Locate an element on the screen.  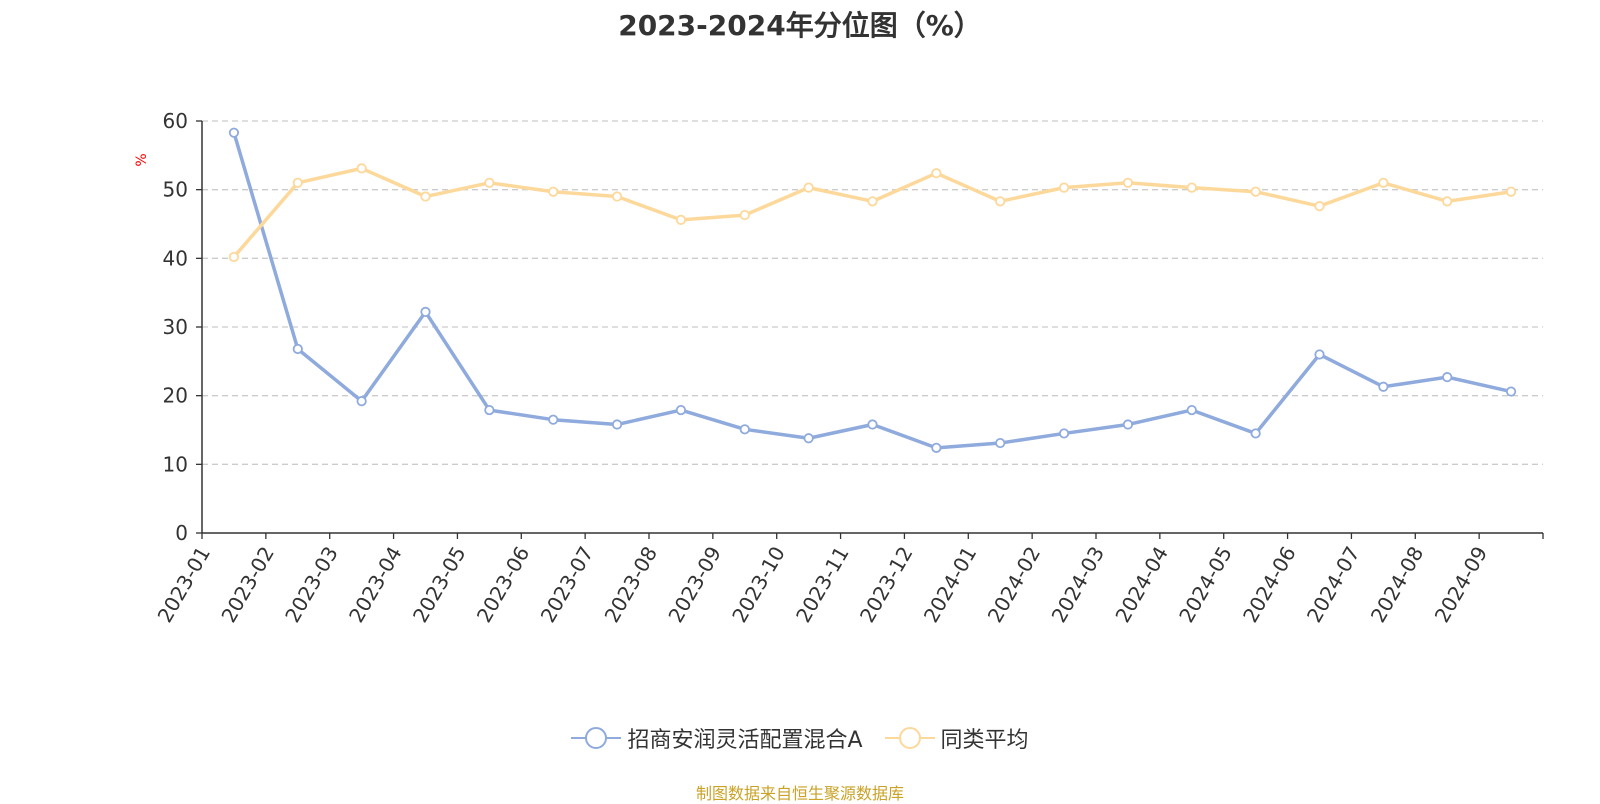
legend-item-series-2: 同类平均 is located at coordinates (956, 738).